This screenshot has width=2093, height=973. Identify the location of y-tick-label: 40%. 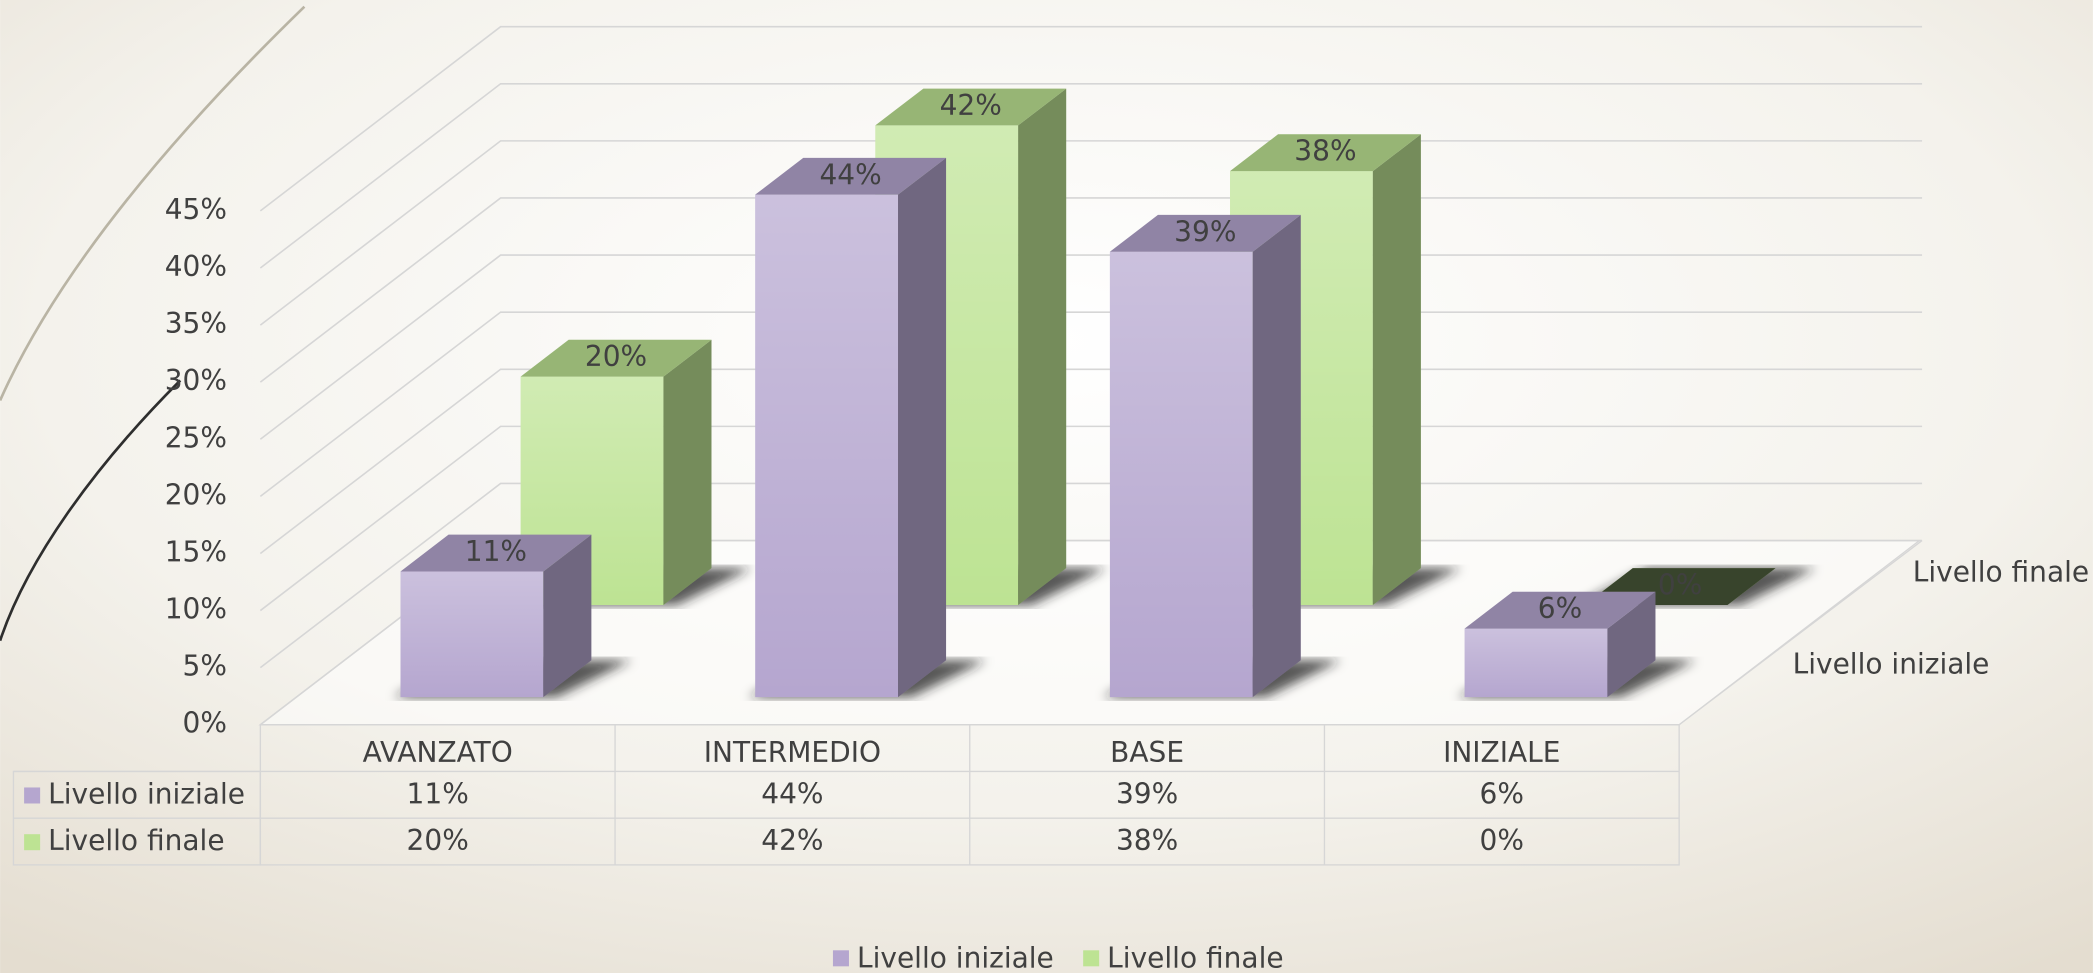
(196, 266).